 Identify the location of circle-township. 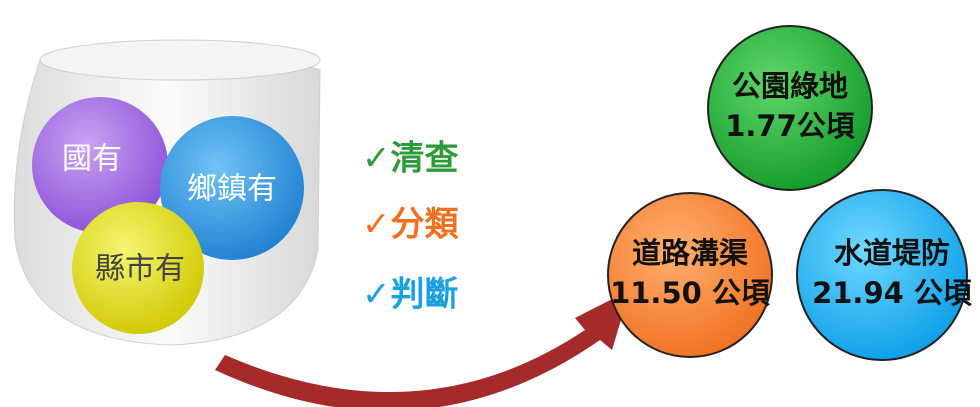
(232, 188).